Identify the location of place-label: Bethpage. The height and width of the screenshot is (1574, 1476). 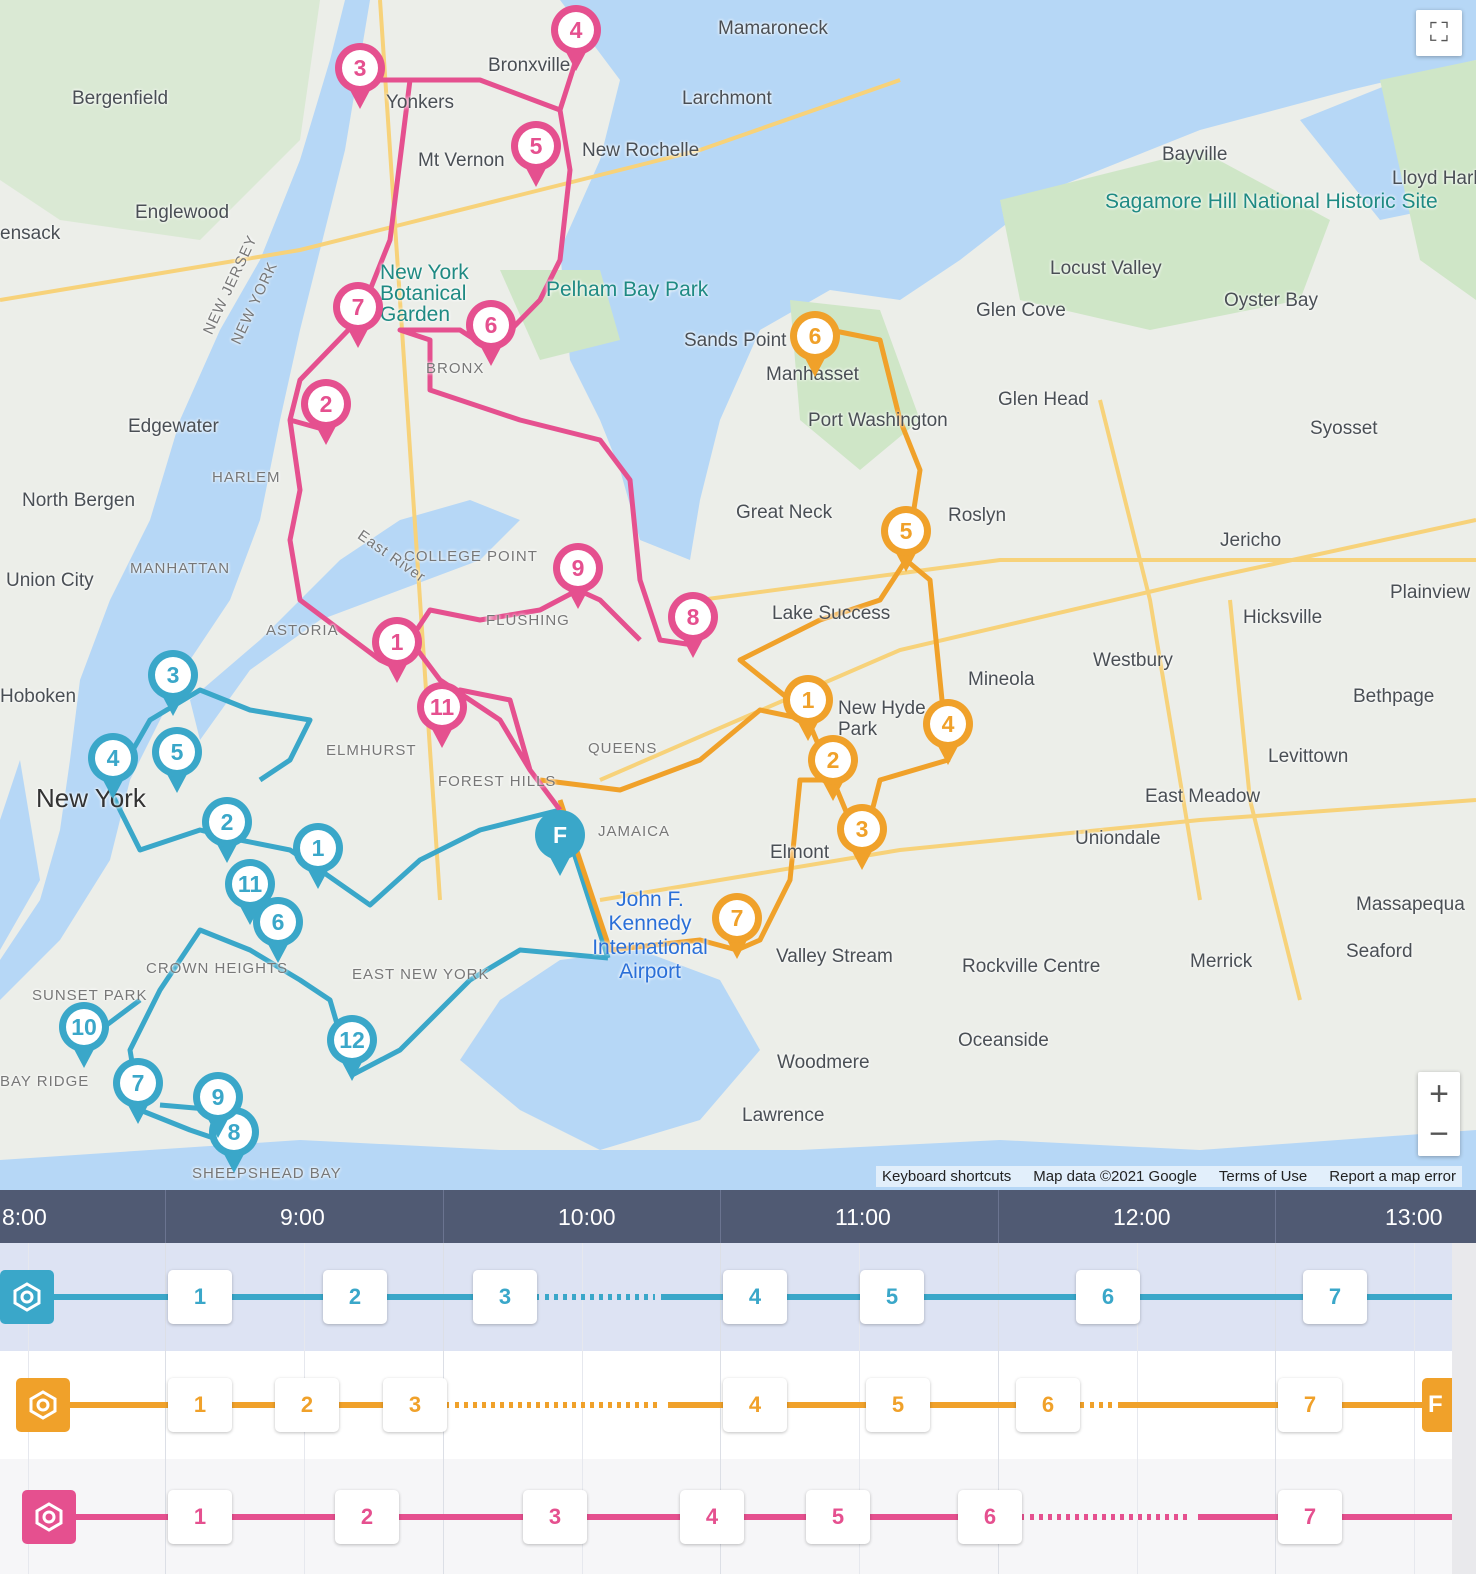
(1394, 696).